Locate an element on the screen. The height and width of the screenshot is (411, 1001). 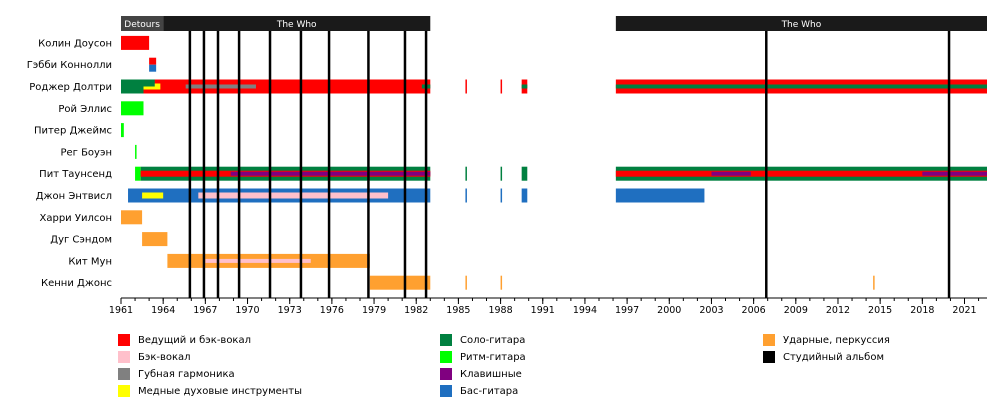
x-tick-label: 2006 is located at coordinates (754, 310).